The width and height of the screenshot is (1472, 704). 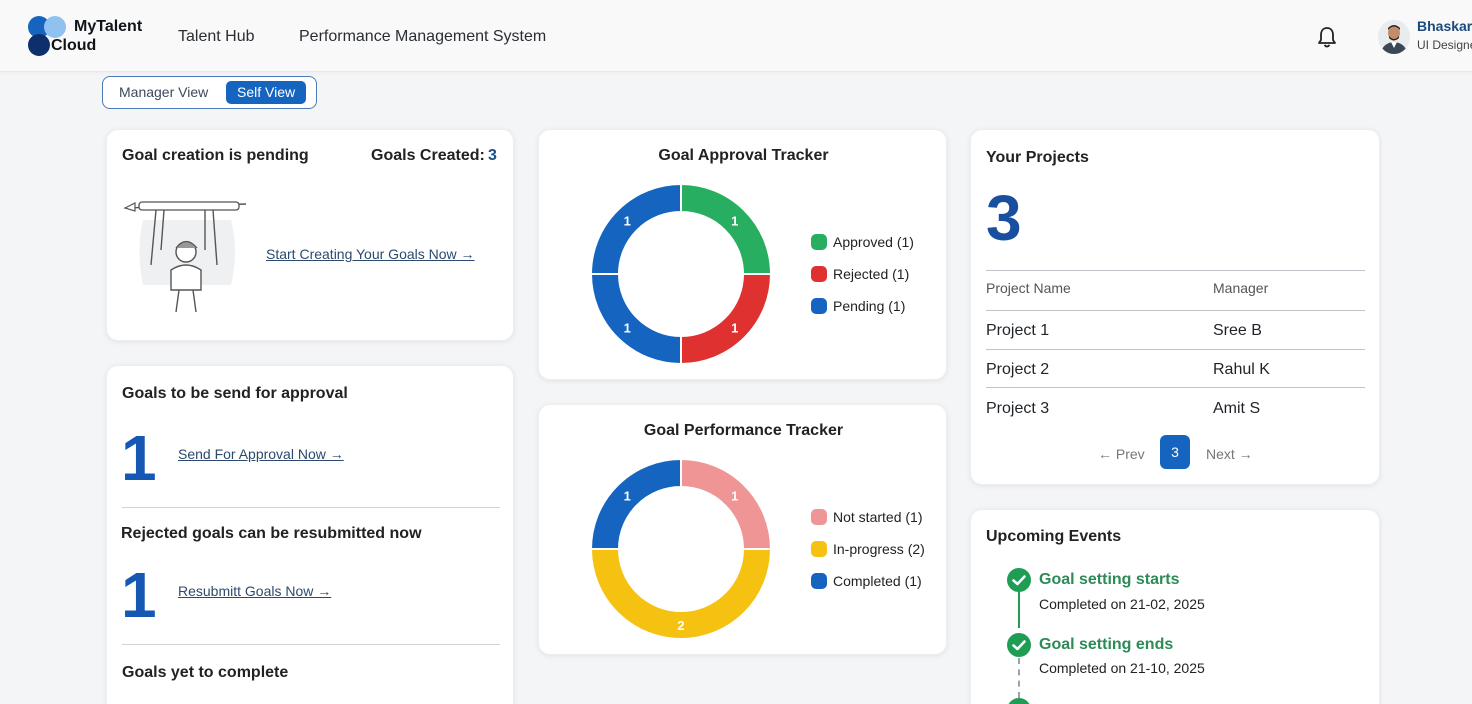 What do you see at coordinates (139, 458) in the screenshot?
I see `goals-to-send-count: 1` at bounding box center [139, 458].